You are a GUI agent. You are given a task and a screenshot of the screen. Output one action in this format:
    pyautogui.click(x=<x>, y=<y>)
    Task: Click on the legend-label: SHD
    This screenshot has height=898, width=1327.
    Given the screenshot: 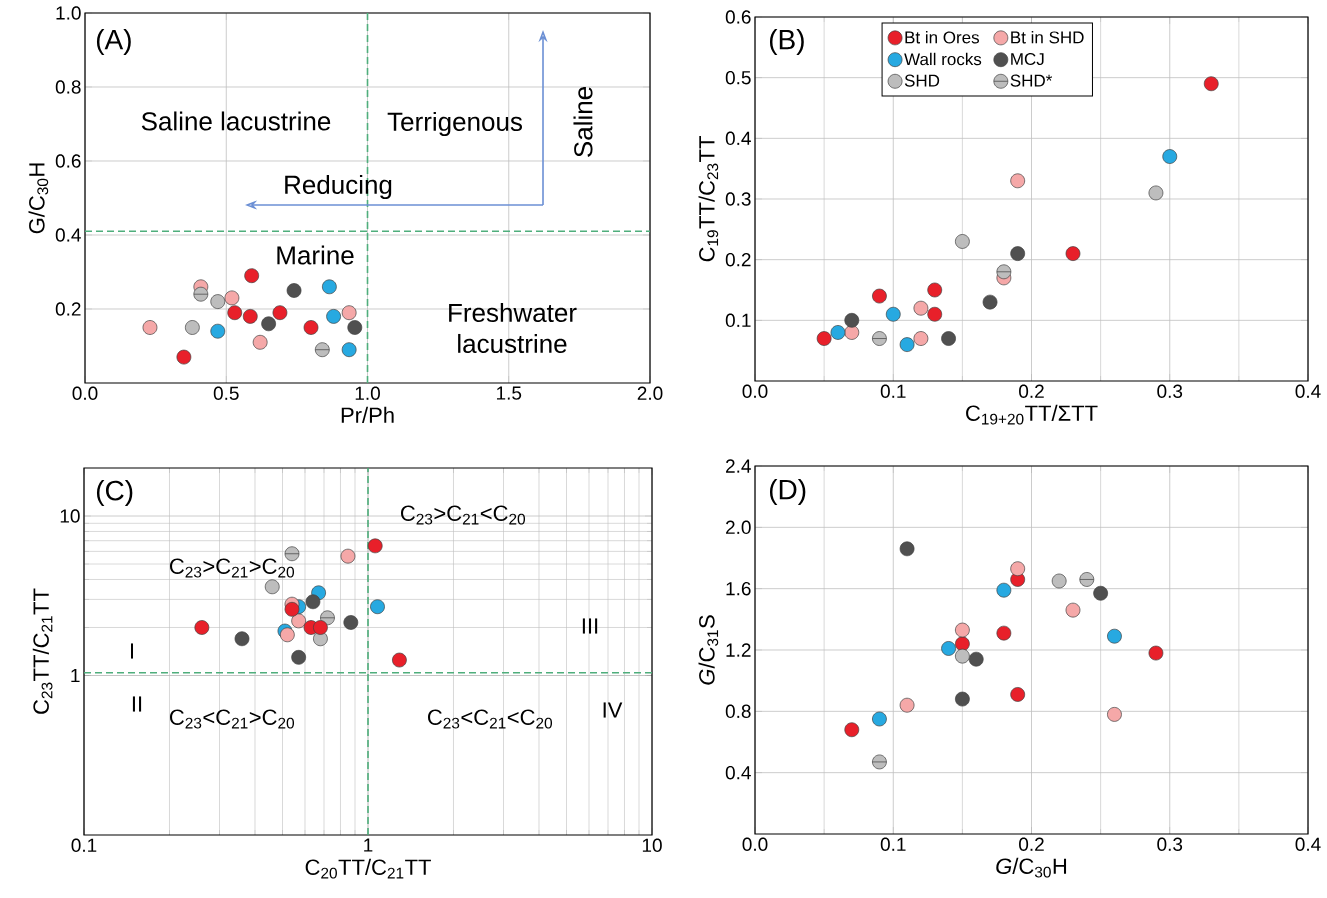 What is the action you would take?
    pyautogui.click(x=922, y=80)
    